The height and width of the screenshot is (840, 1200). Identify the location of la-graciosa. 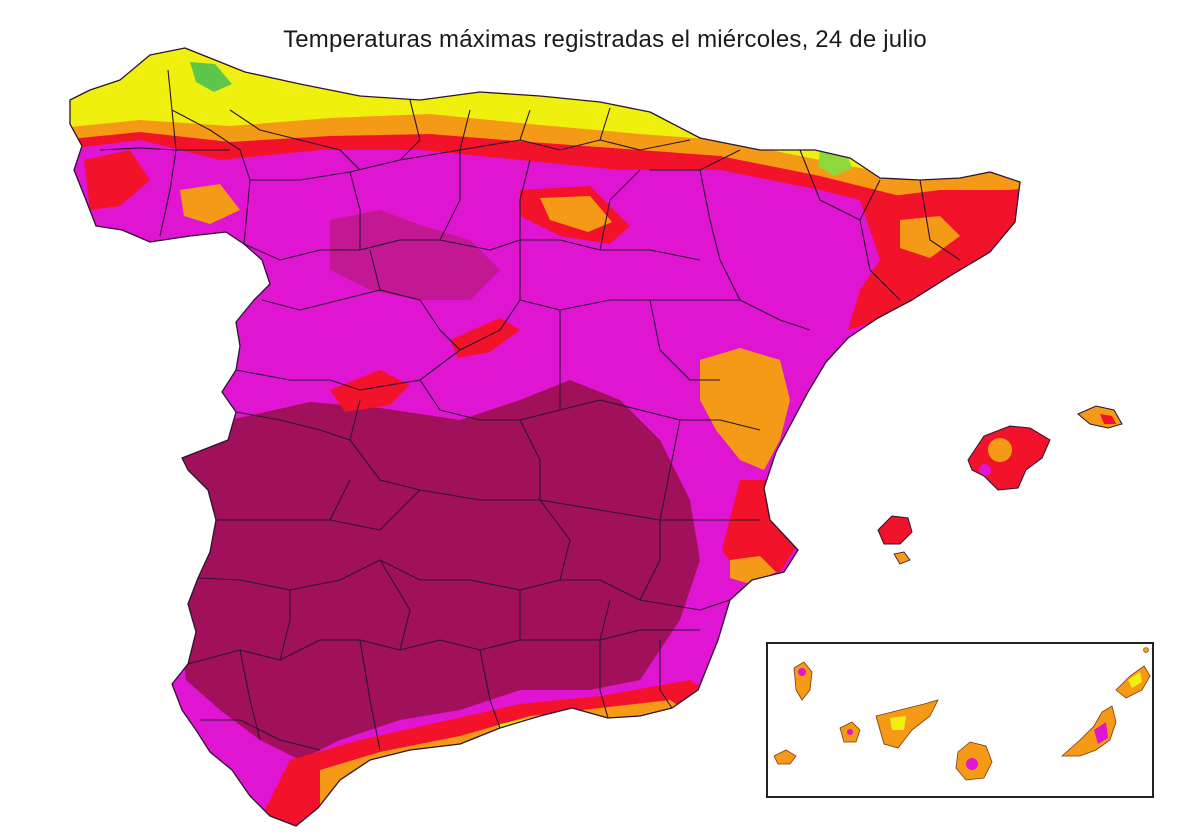
(1146, 650).